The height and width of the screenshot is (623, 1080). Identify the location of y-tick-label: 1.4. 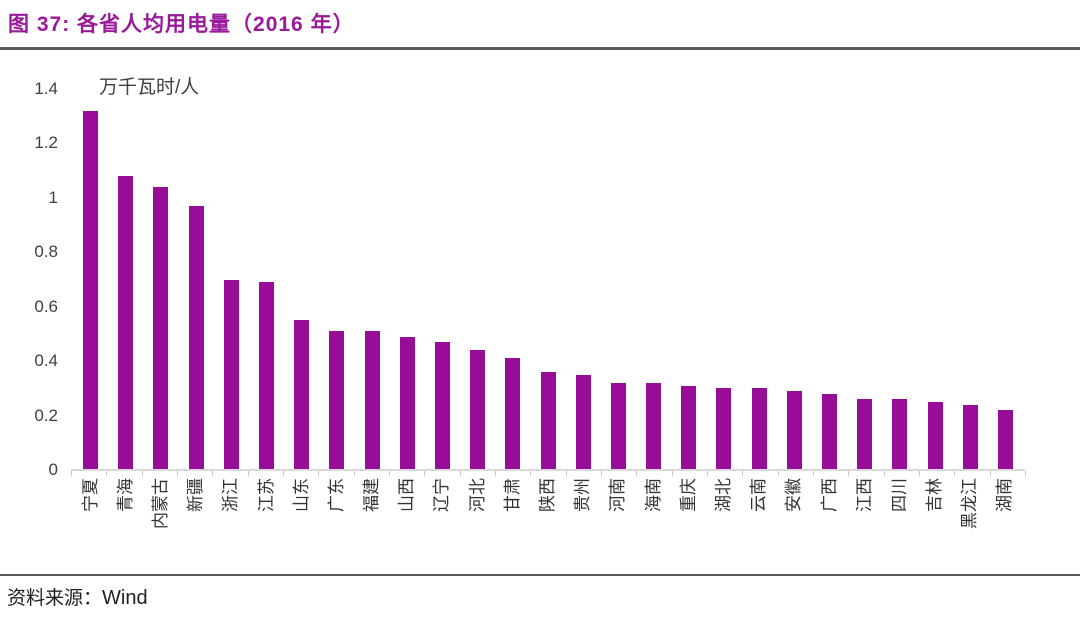
(46, 88).